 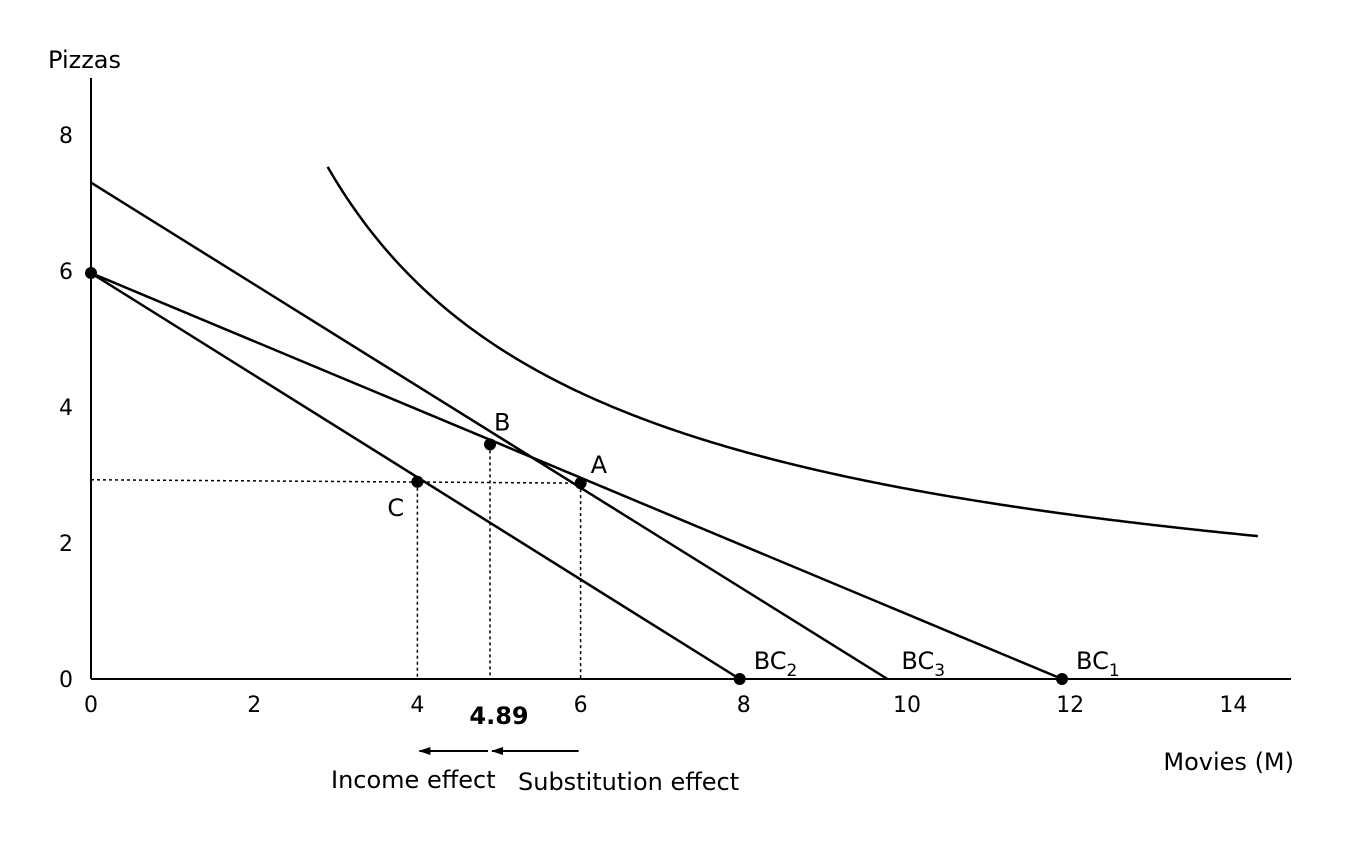 What do you see at coordinates (66, 544) in the screenshot?
I see `y-tick-label: 2` at bounding box center [66, 544].